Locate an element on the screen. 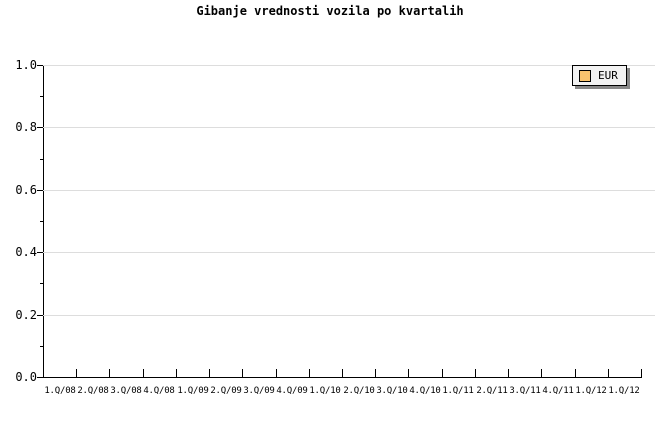  x-tick-label: 2.Q/08 is located at coordinates (93, 391).